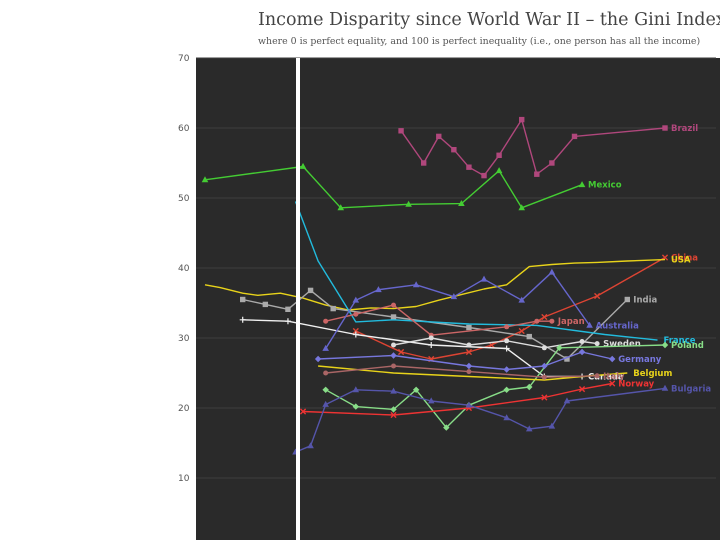  What do you see at coordinates (614, 377) in the screenshot?
I see `series-label-italy: Italy` at bounding box center [614, 377].